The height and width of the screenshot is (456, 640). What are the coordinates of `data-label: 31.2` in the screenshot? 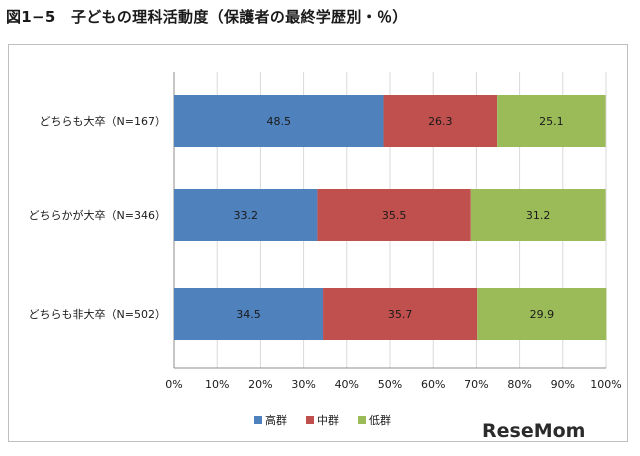 It's located at (538, 215).